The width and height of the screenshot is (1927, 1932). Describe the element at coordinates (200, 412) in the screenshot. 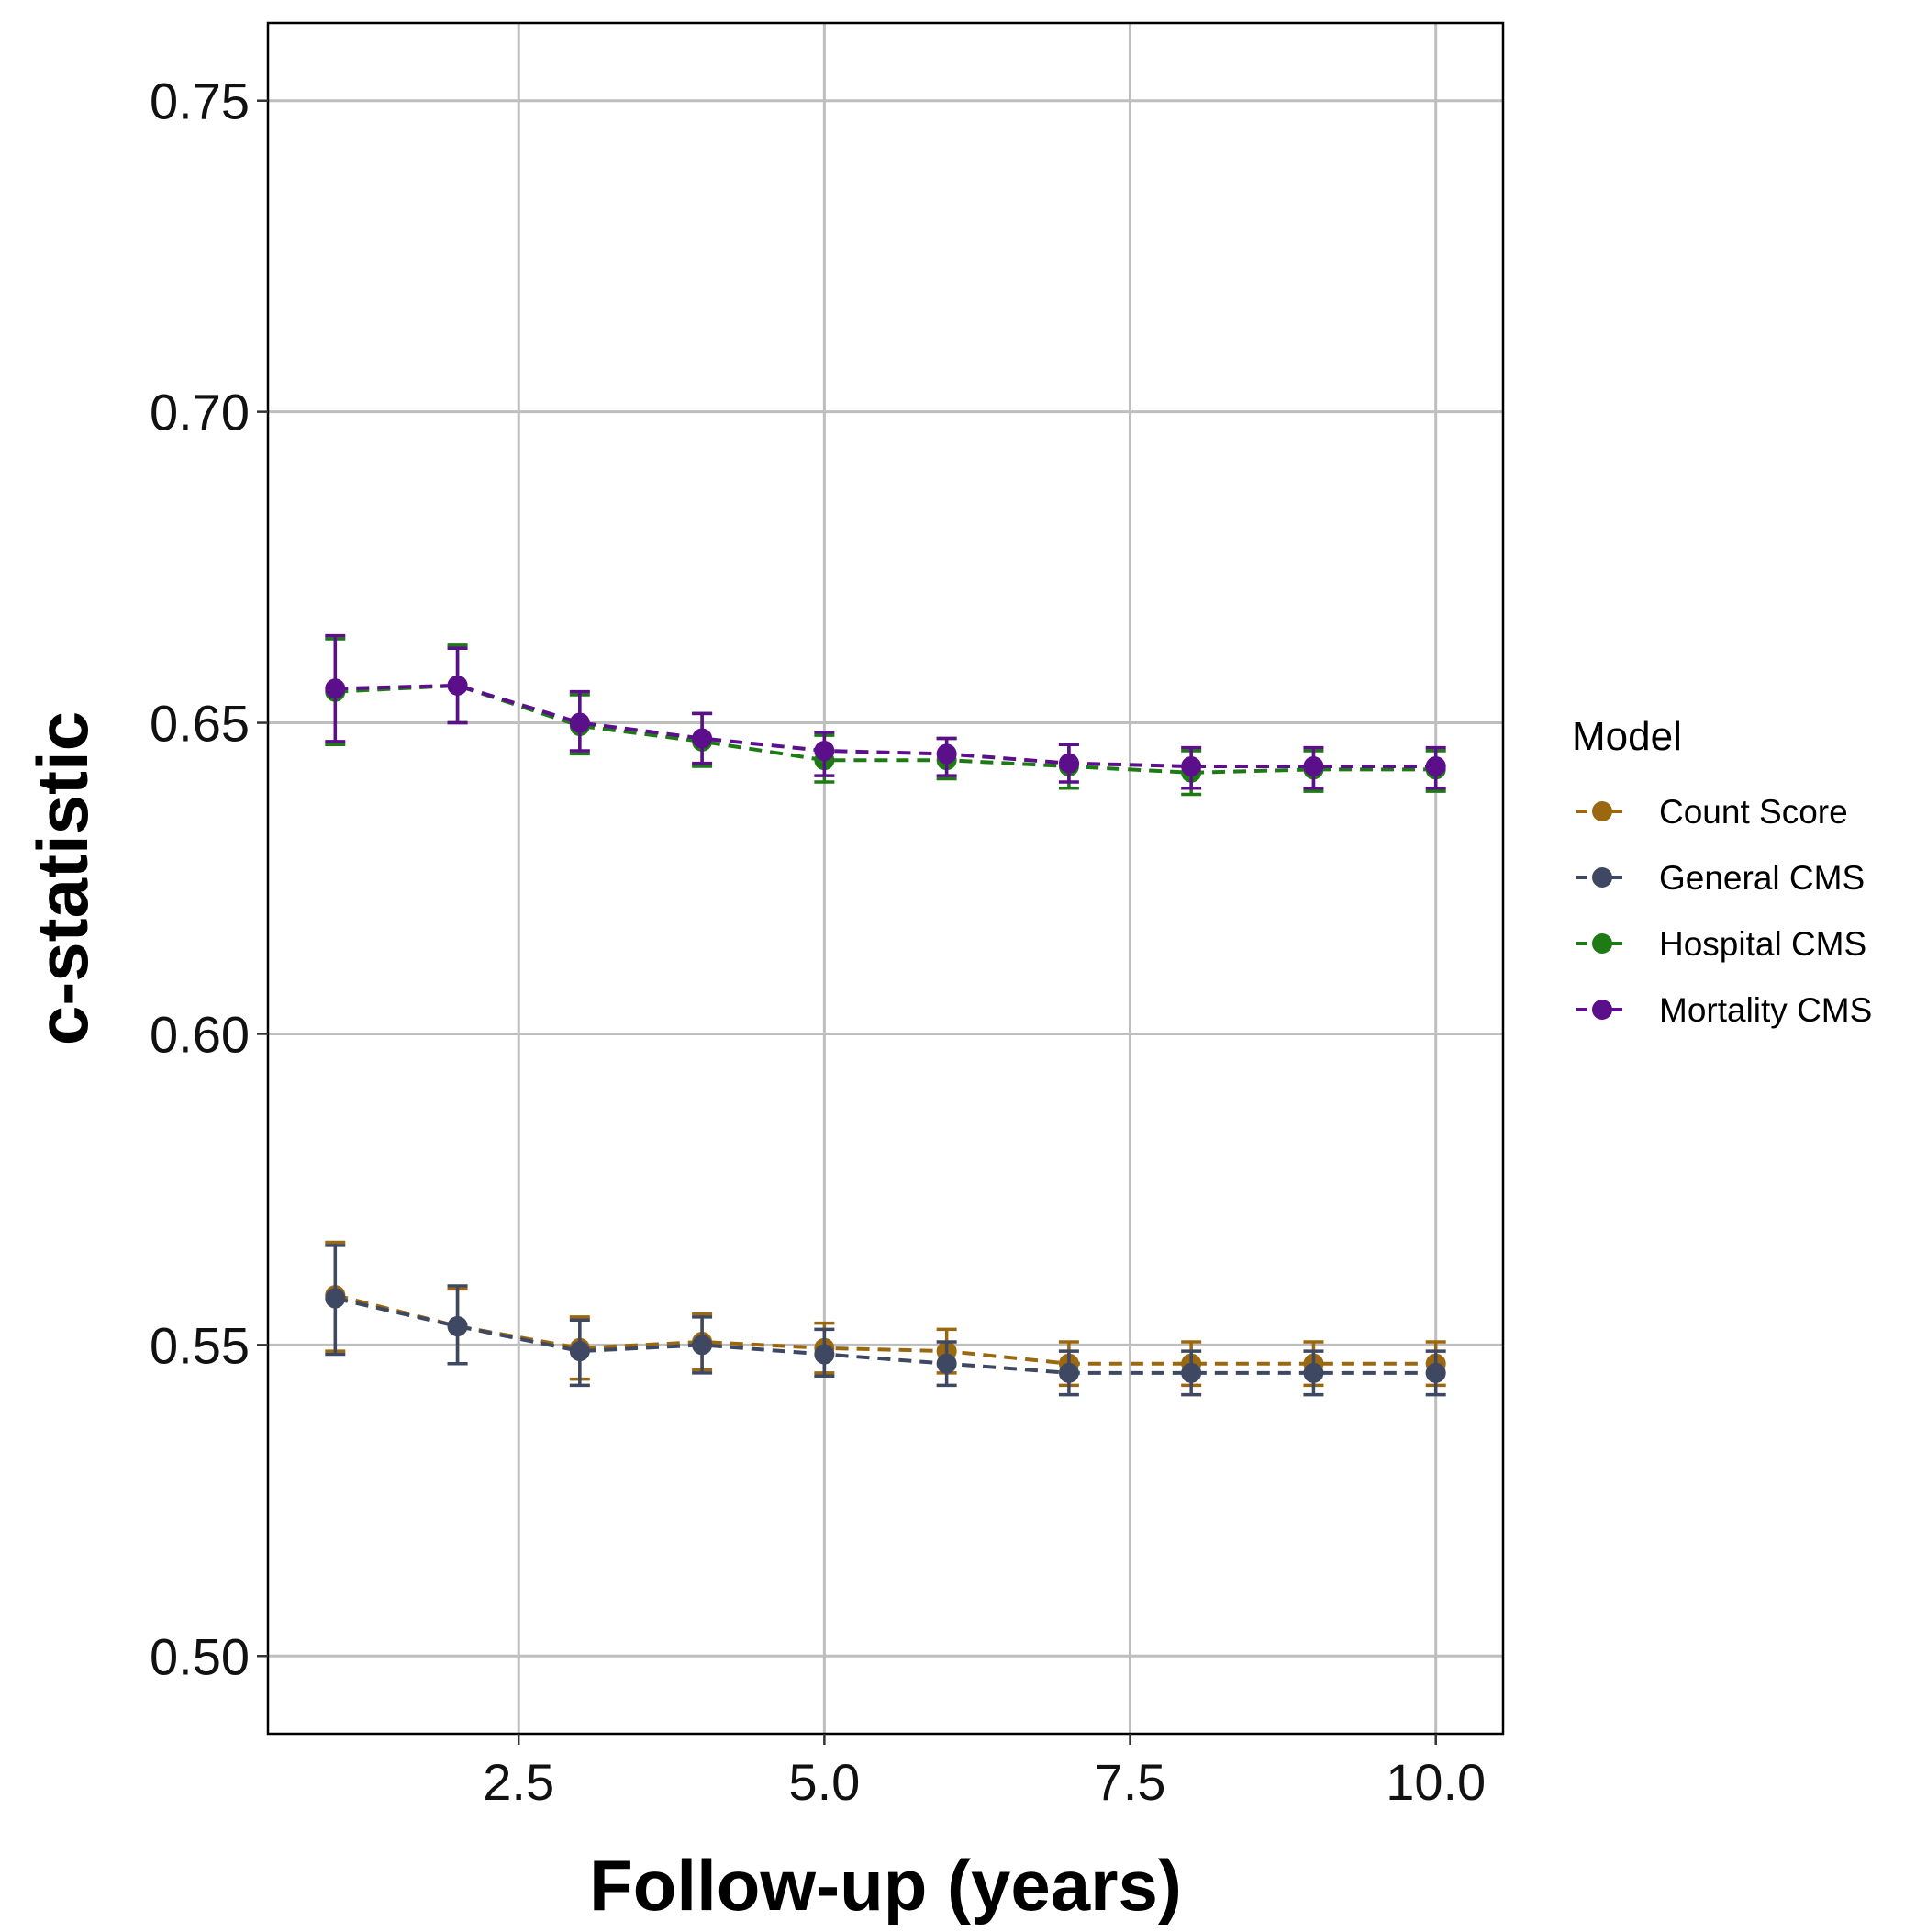

I see `y-tick-label: 0.70` at that location.